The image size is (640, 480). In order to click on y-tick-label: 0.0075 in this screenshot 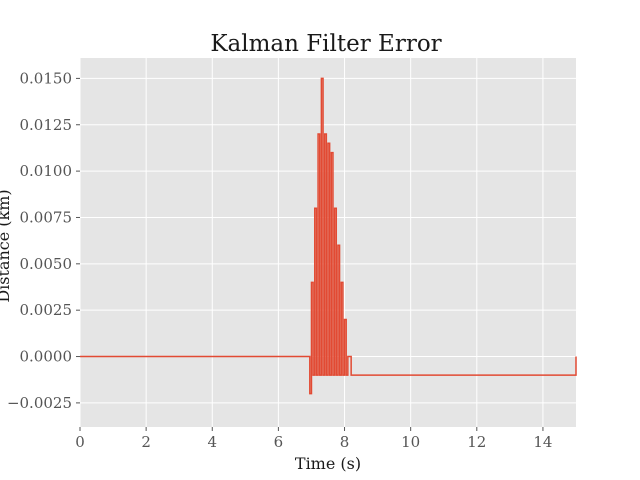, I will do `click(46, 217)`.